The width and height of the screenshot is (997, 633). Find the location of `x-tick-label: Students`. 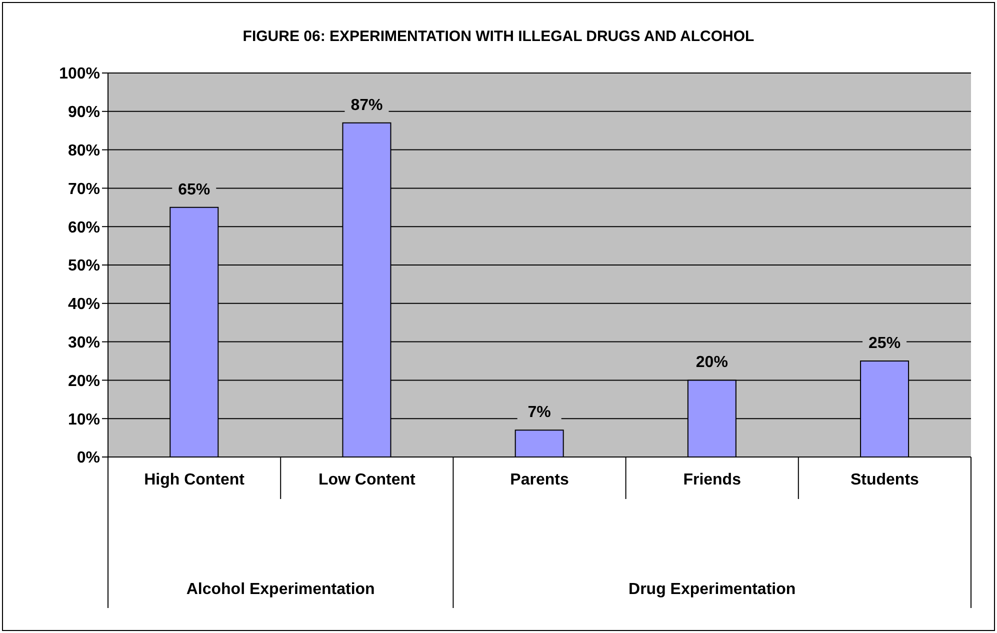

x-tick-label: Students is located at coordinates (885, 479).